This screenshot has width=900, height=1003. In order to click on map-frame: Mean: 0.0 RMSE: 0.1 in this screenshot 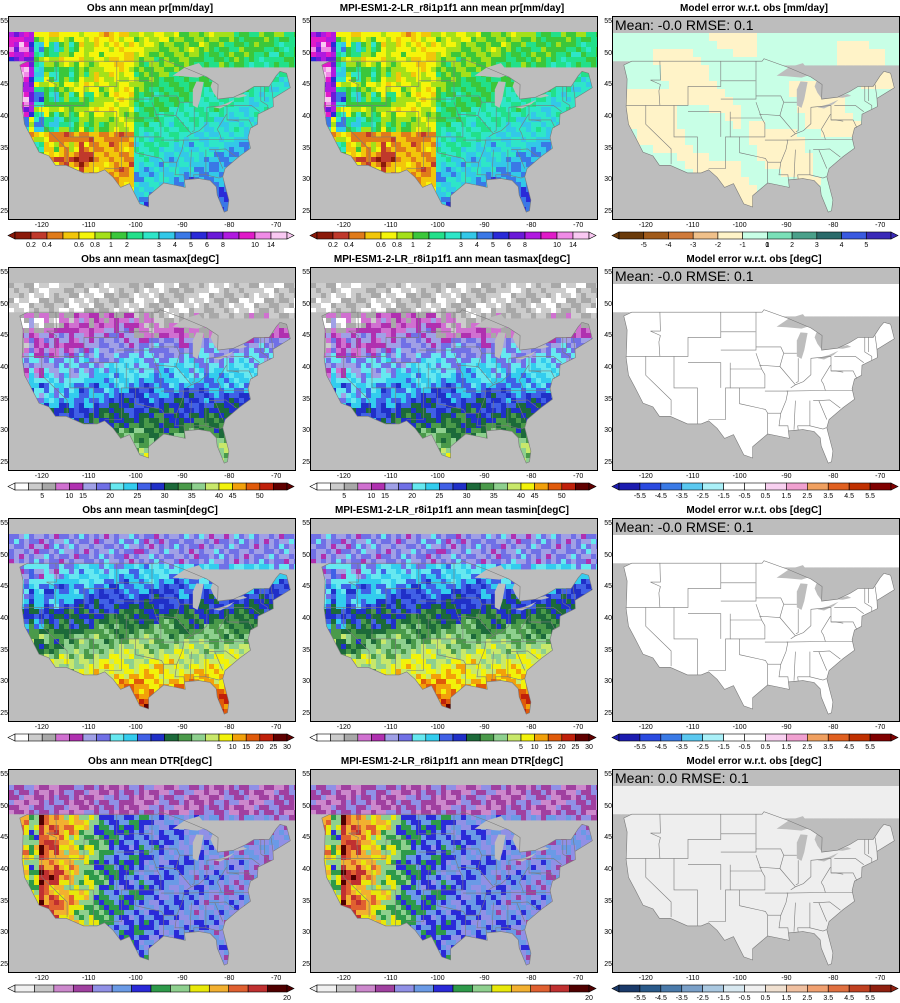, I will do `click(756, 871)`.